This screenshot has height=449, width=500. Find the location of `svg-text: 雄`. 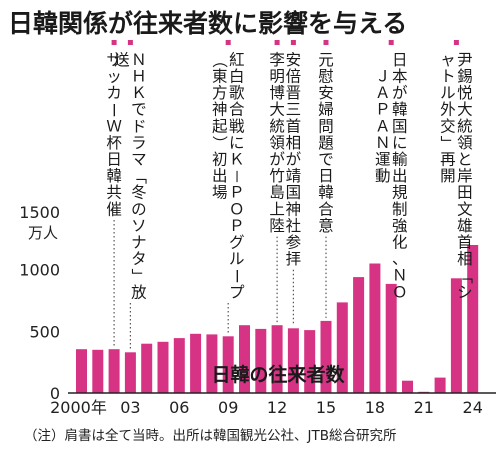

svg-text: 雄 is located at coordinates (465, 226).